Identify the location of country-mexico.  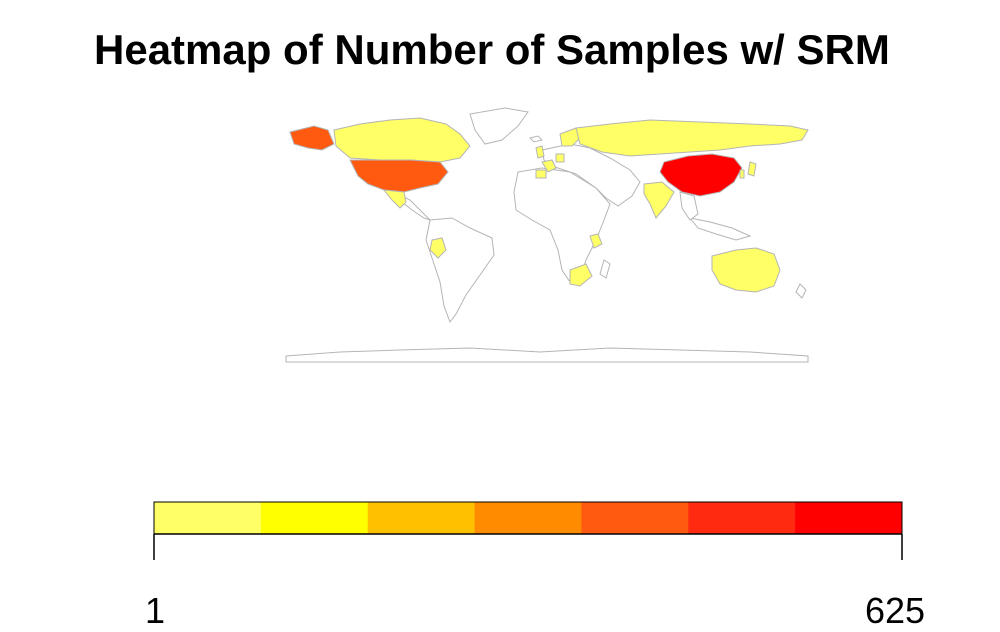
(394, 199).